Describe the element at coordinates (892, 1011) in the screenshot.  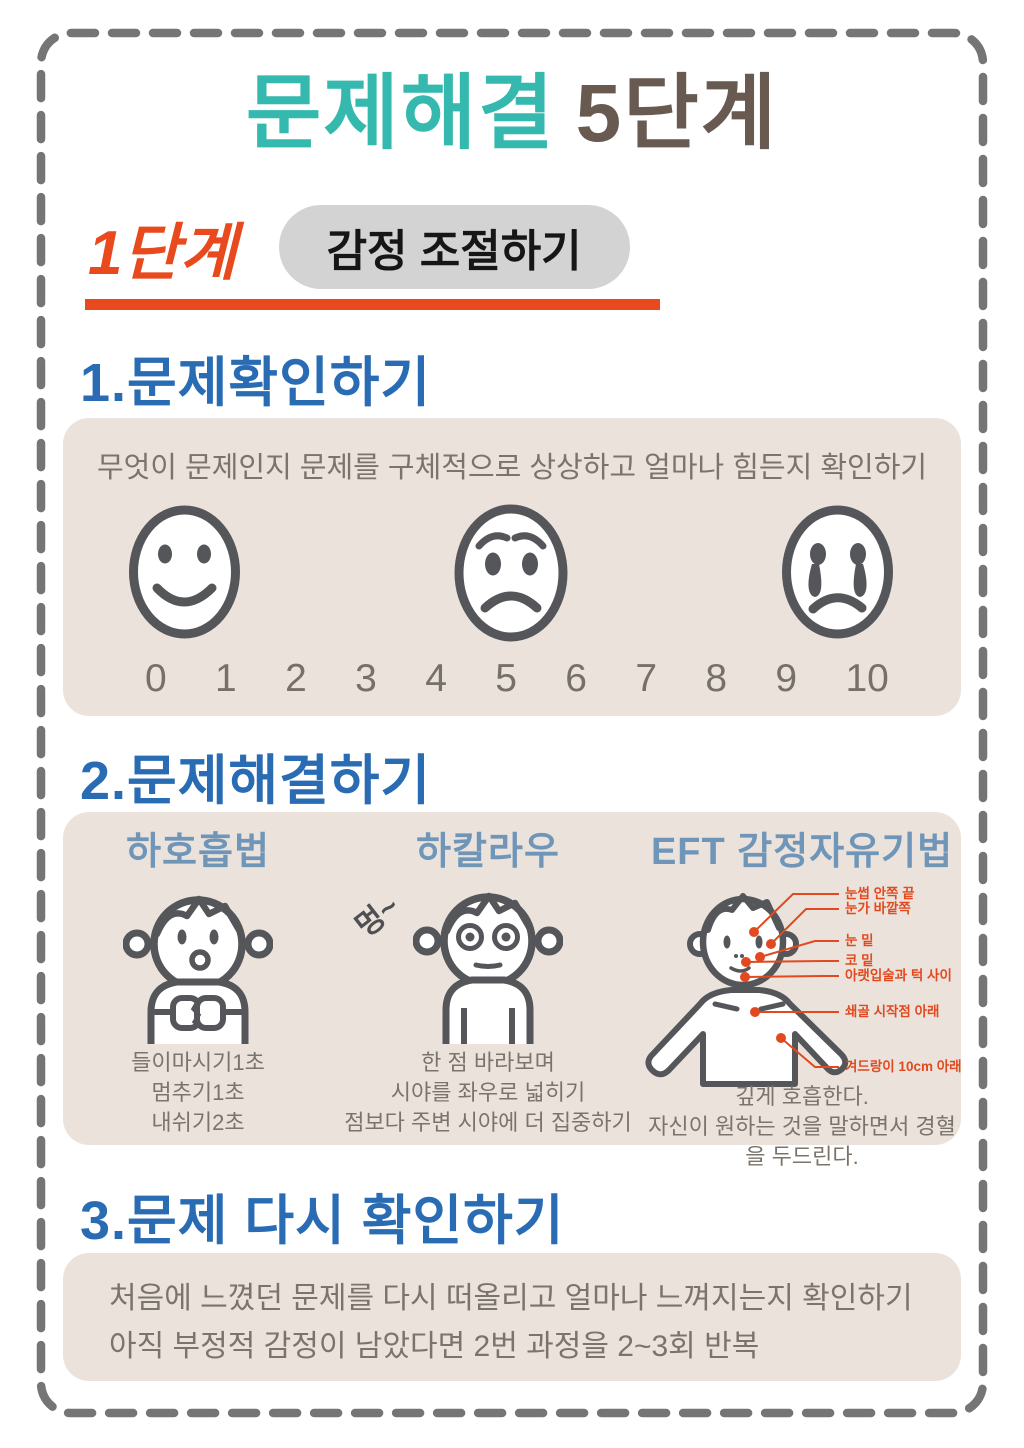
I see `eft-point-label: 쇄골 시작점 아래` at that location.